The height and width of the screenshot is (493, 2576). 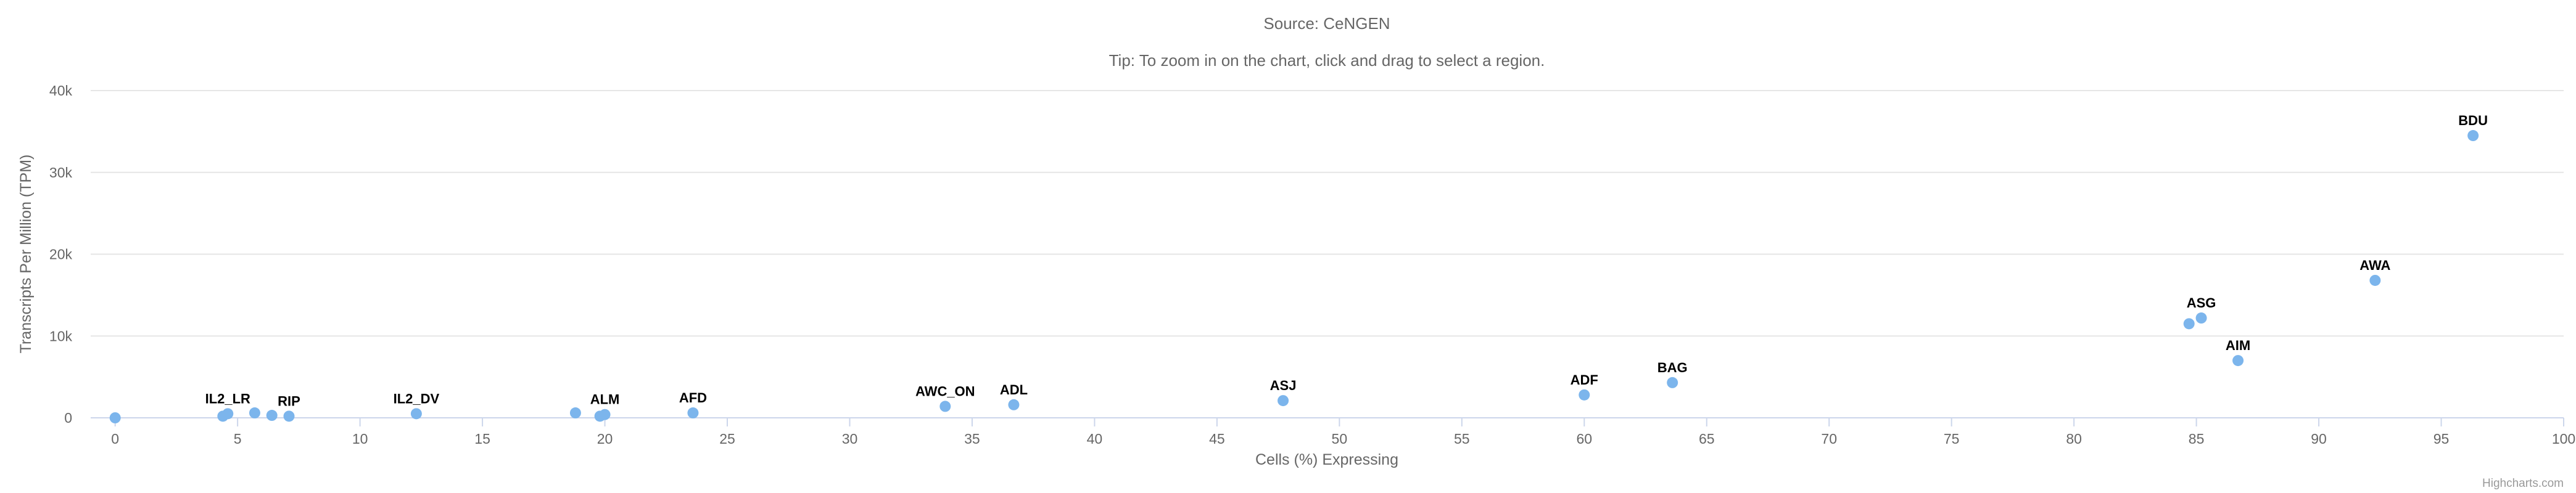 What do you see at coordinates (1462, 439) in the screenshot?
I see `x-tick-label: 55` at bounding box center [1462, 439].